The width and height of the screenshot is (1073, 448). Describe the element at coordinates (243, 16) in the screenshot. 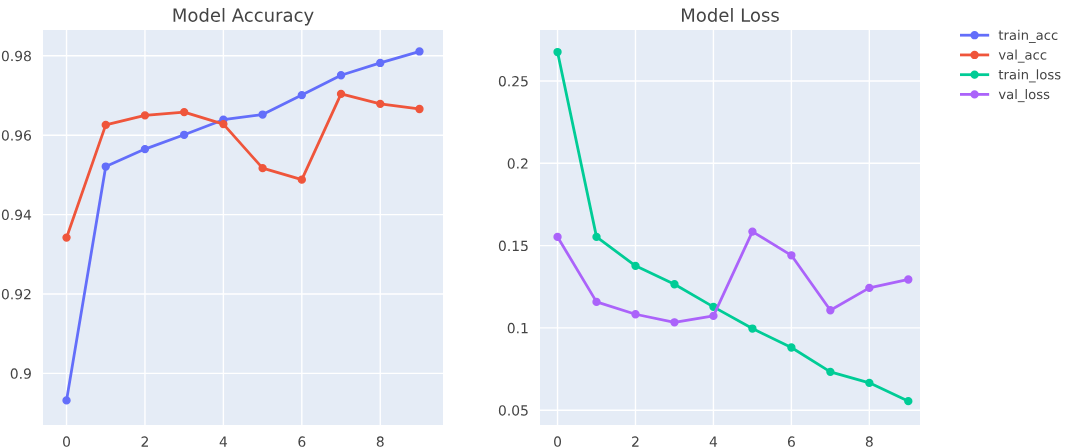

I see `chart-title: Model Accuracy` at that location.